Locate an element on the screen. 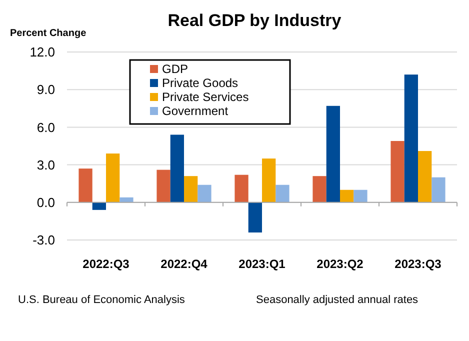 This screenshot has height=341, width=469. y-axis-title: Percent Change is located at coordinates (48, 33).